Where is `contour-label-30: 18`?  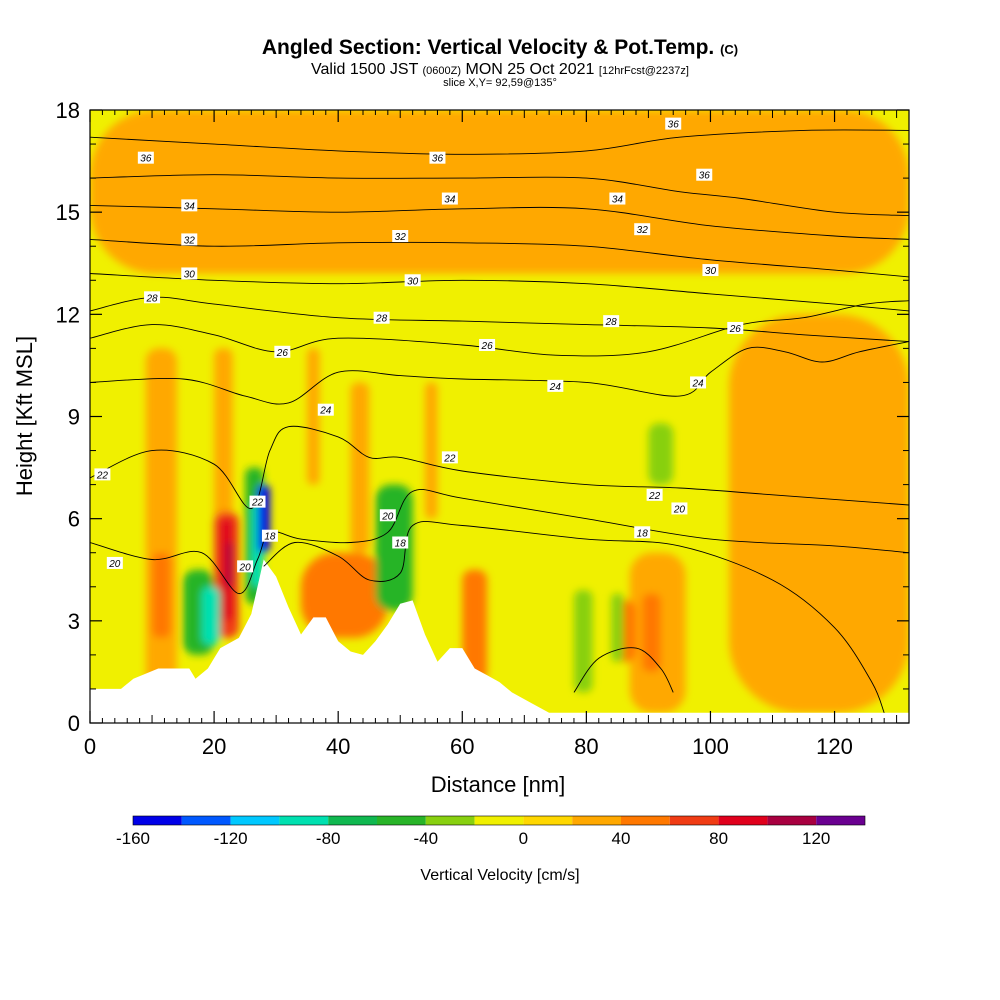
contour-label-30: 18 is located at coordinates (270, 537).